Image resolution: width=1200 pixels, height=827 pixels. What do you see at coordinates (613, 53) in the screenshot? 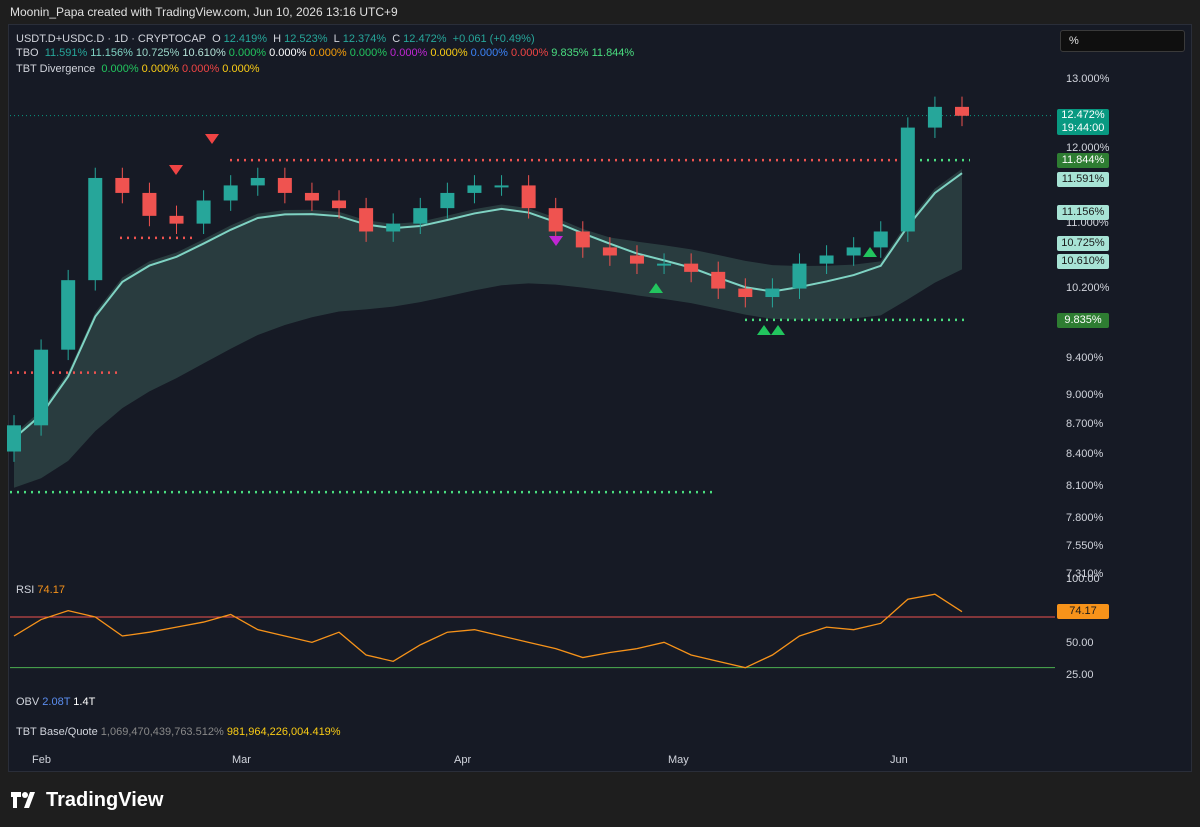
I see `legend-value: 11.844%` at bounding box center [613, 53].